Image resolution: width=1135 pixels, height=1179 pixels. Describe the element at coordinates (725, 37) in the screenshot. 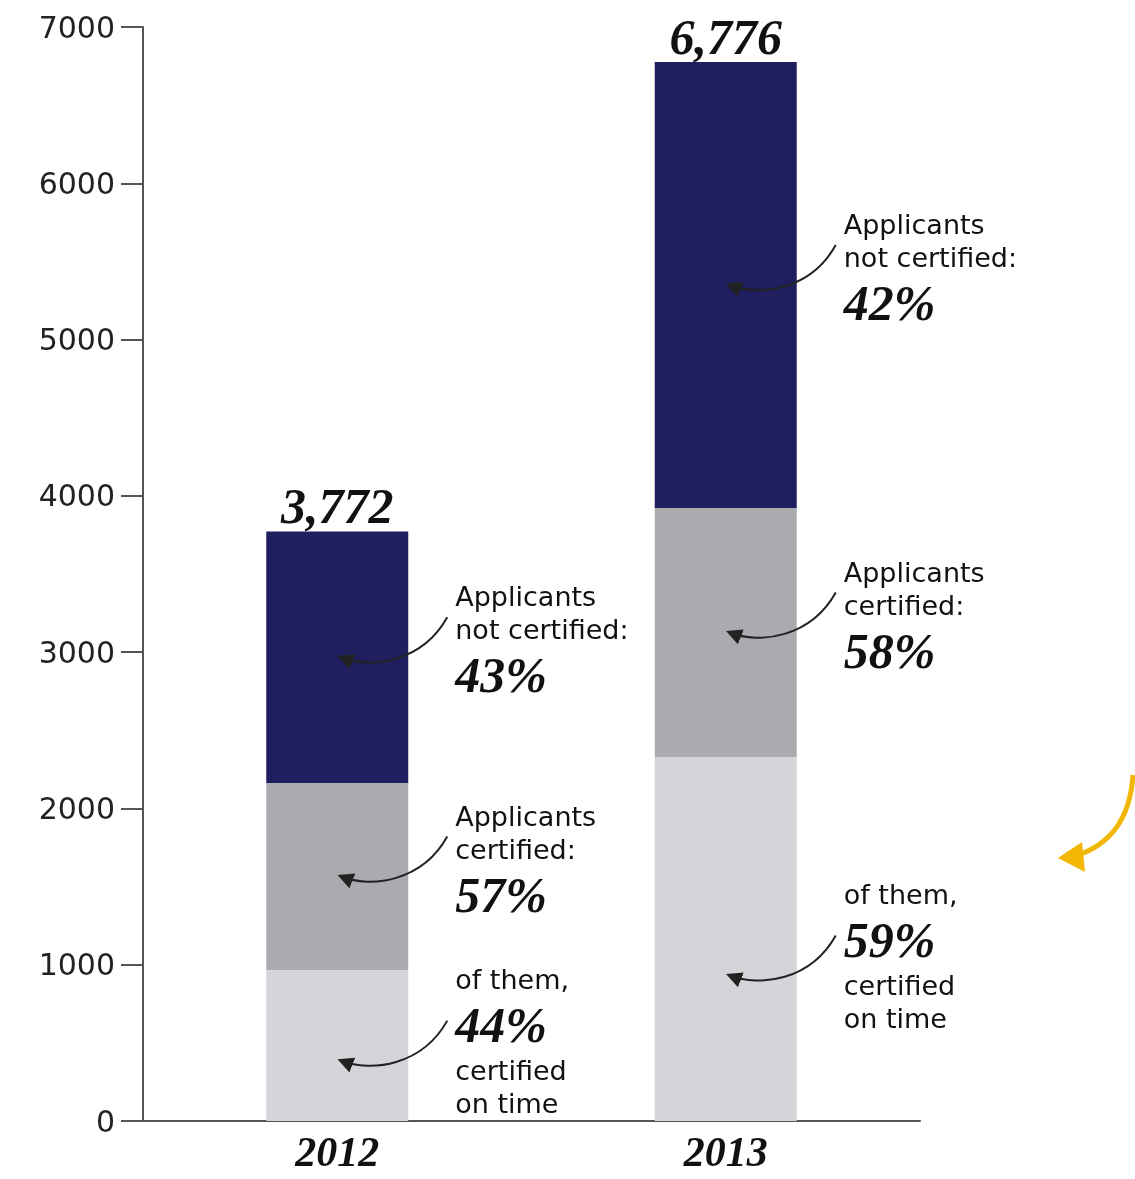

I see `total-label: 6,776` at that location.